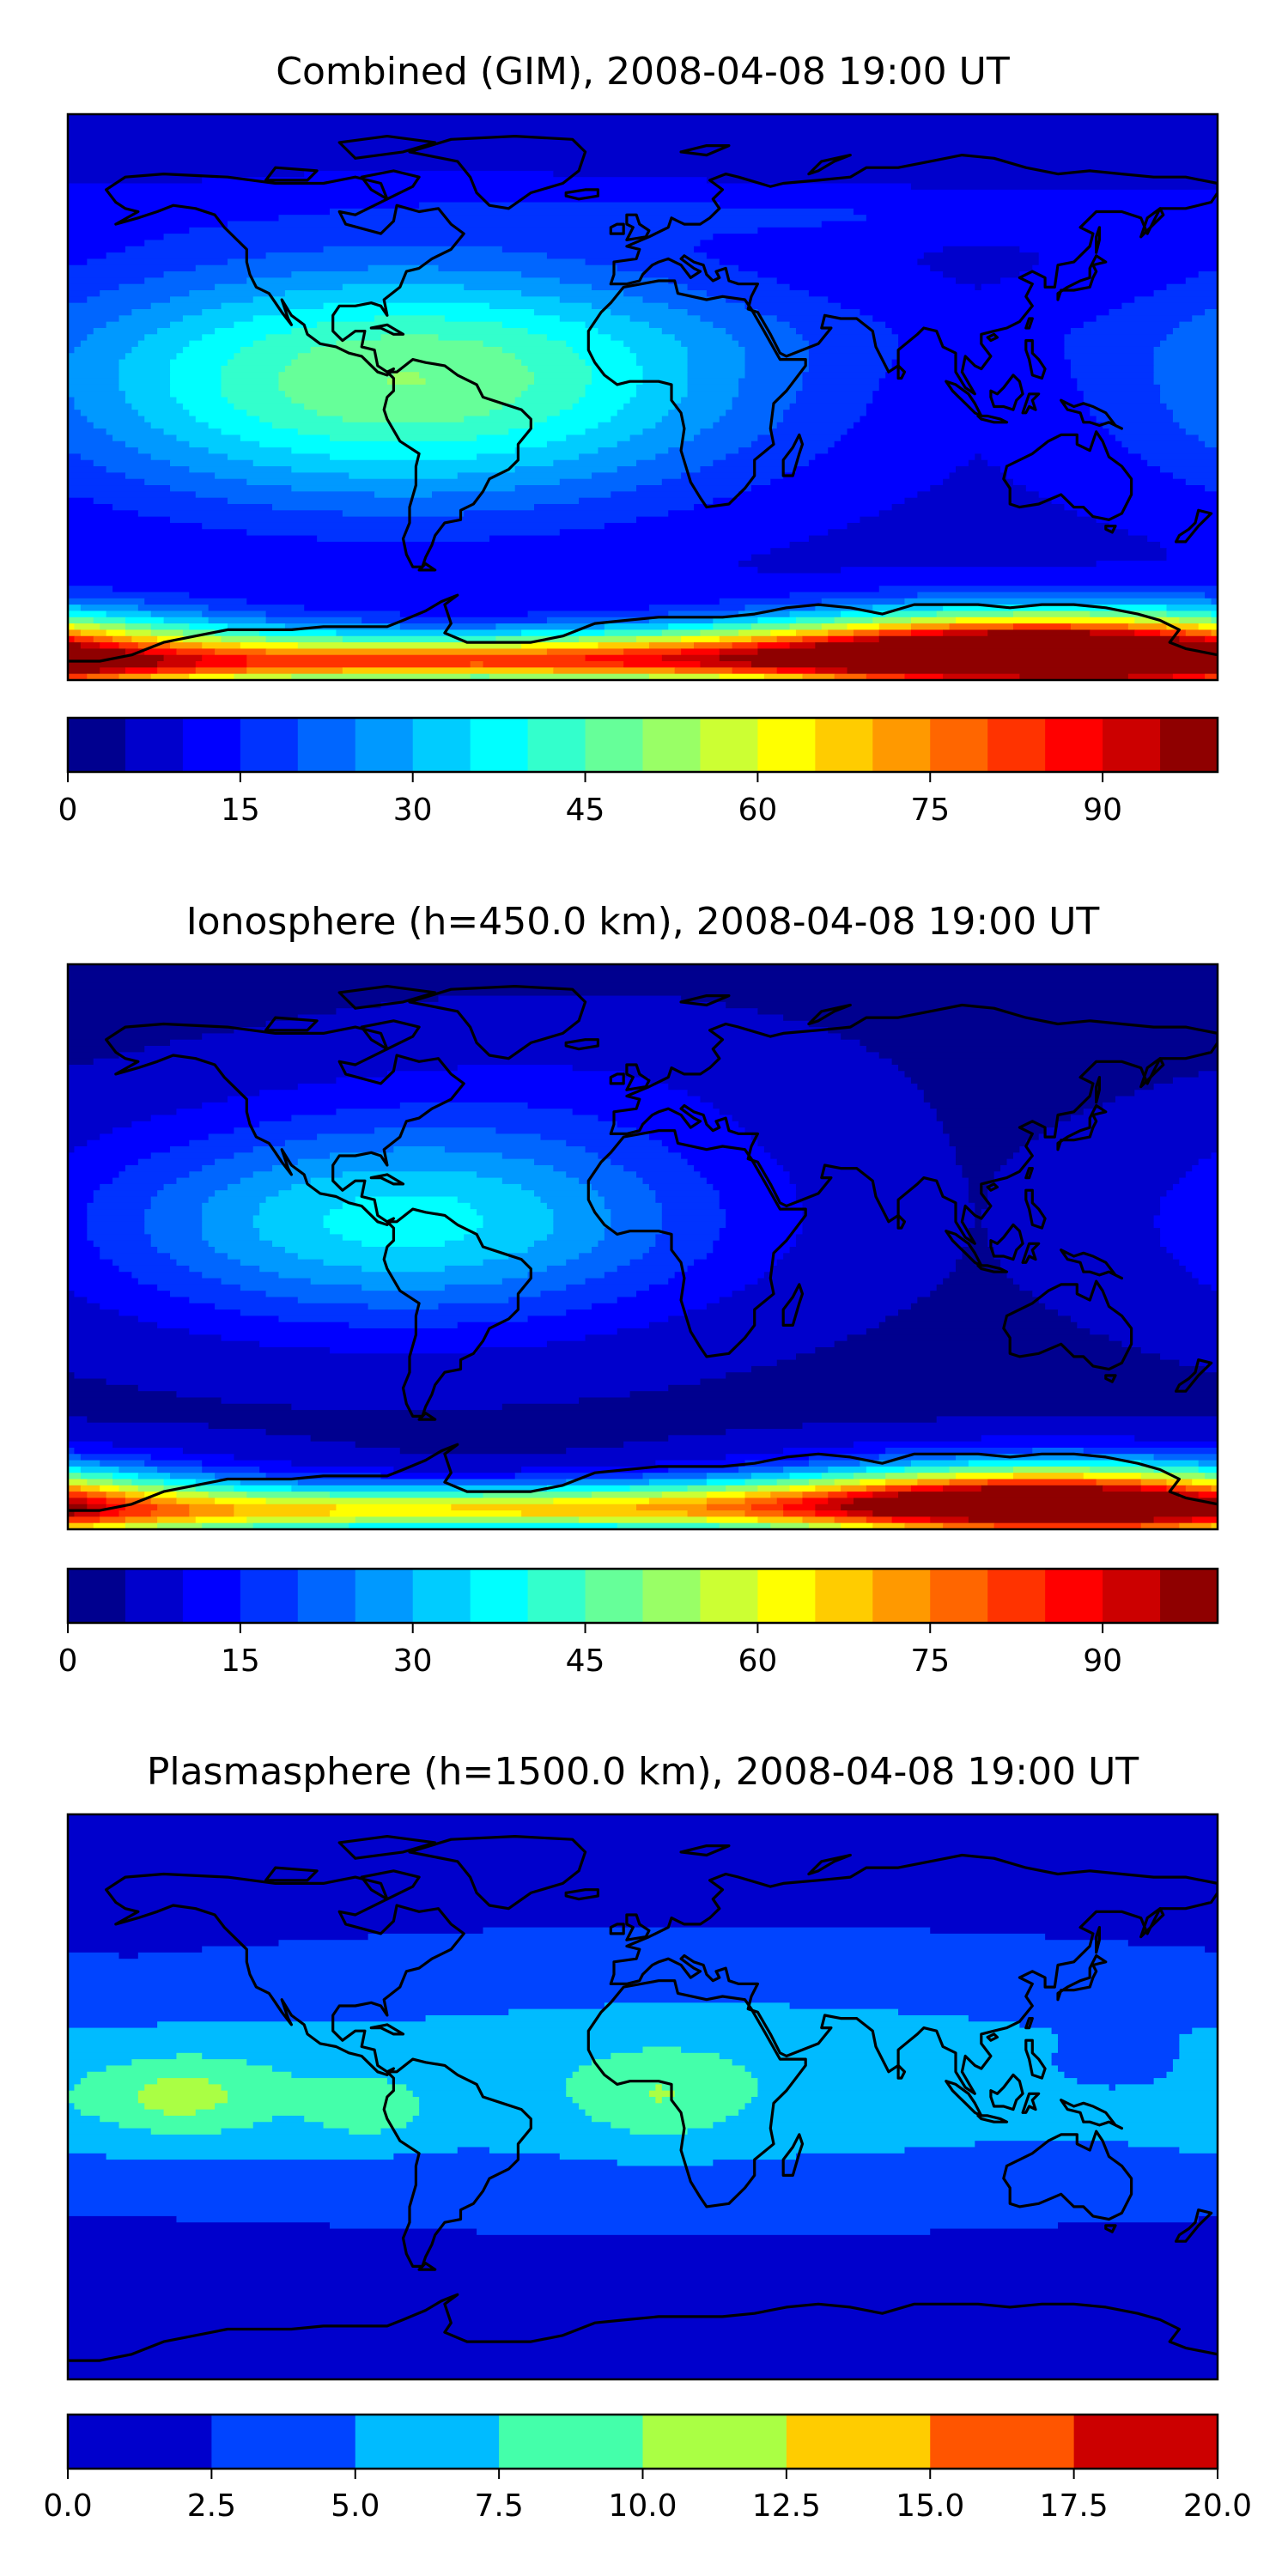  What do you see at coordinates (914, 275) in the screenshot?
I see `coastline-eurasia` at bounding box center [914, 275].